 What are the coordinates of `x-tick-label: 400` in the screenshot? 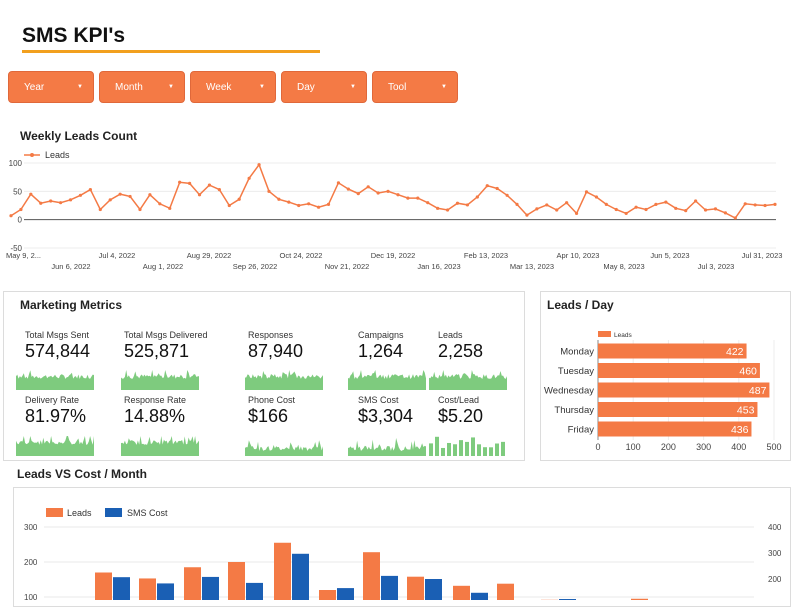 It's located at (738, 447).